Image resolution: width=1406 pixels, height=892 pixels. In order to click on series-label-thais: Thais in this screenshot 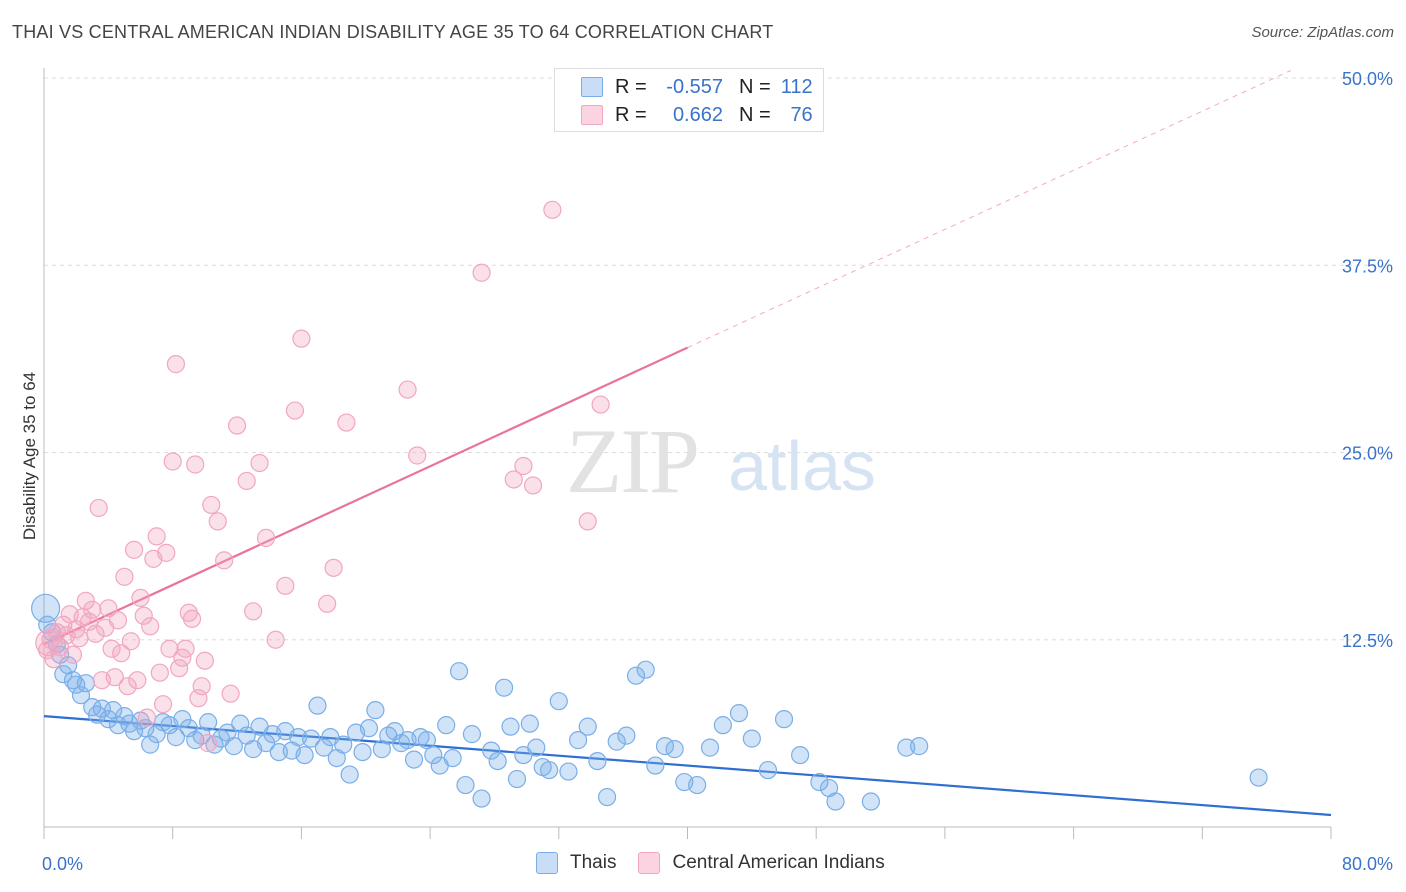, I will do `click(593, 862)`.